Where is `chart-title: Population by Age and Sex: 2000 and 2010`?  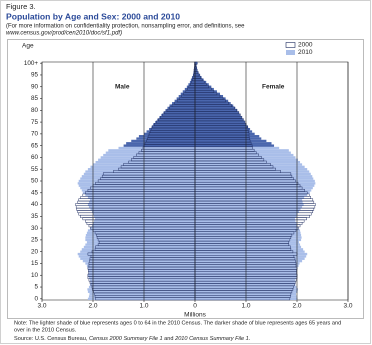
chart-title: Population by Age and Sex: 2000 and 2010 is located at coordinates (93, 16).